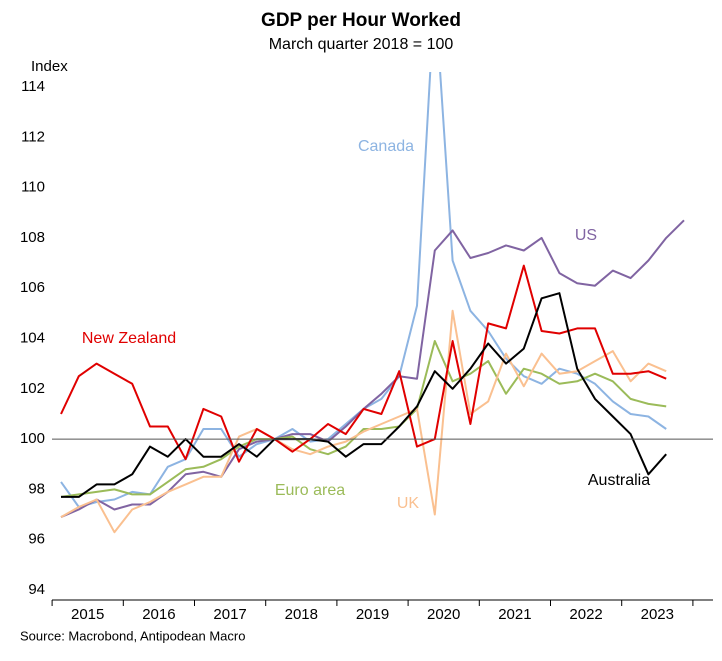 Image resolution: width=722 pixels, height=661 pixels. Describe the element at coordinates (32, 287) in the screenshot. I see `y-tick-label: 106` at that location.